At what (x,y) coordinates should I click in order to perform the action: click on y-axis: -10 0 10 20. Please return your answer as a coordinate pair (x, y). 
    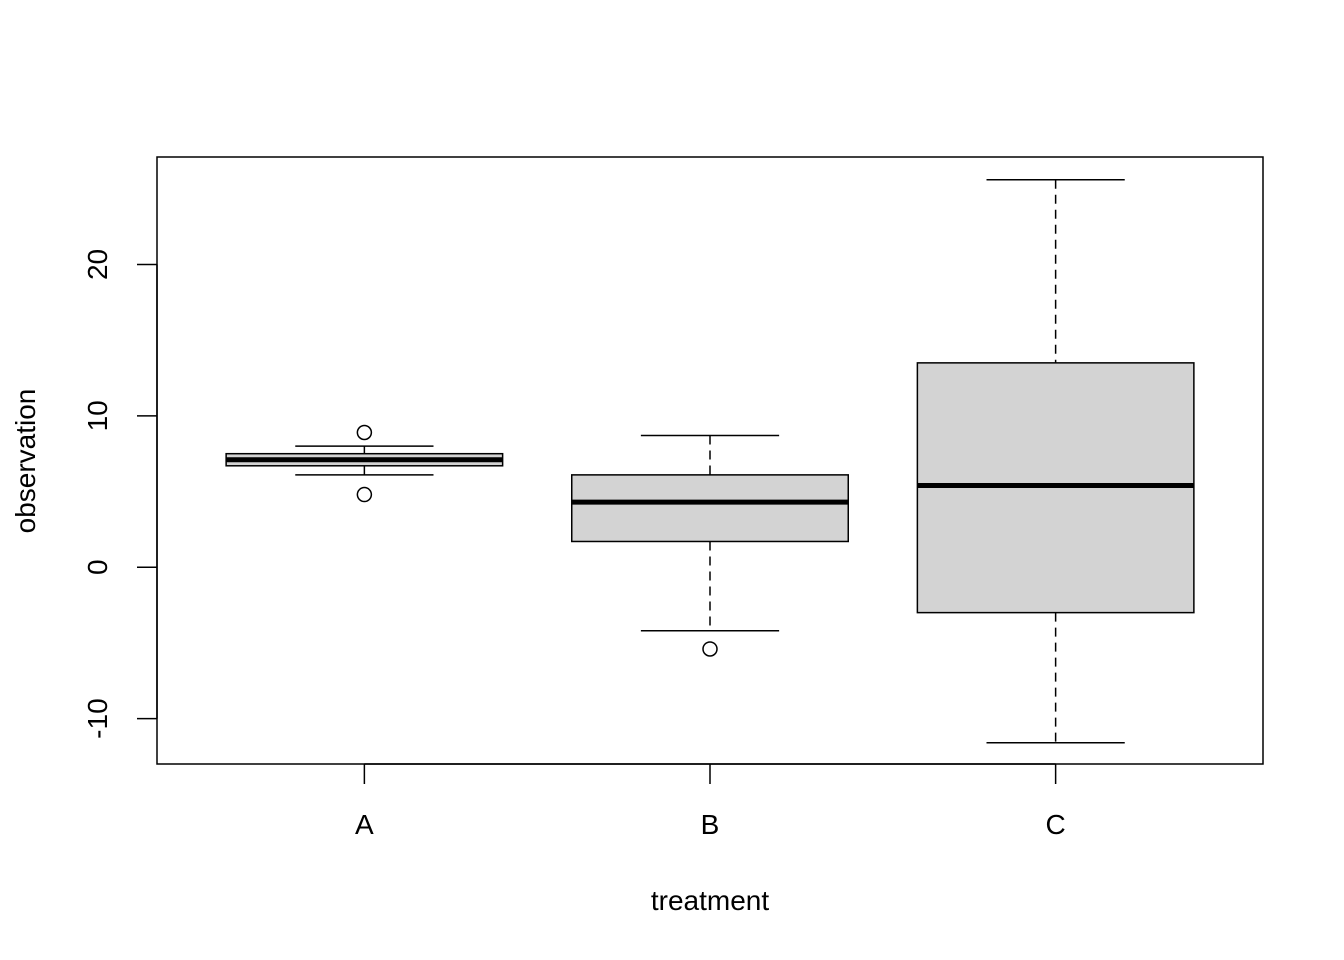
    Looking at the image, I should click on (120, 494).